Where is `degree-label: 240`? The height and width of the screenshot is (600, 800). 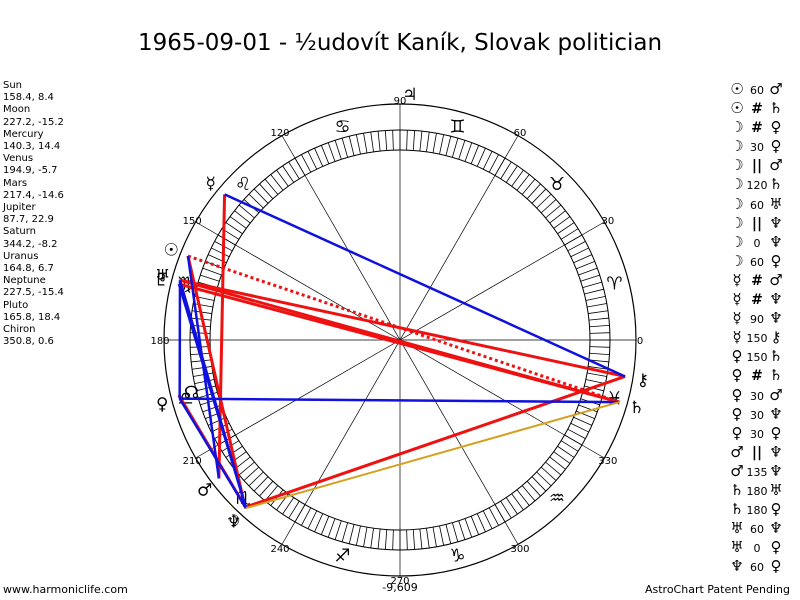
degree-label: 240 is located at coordinates (279, 549).